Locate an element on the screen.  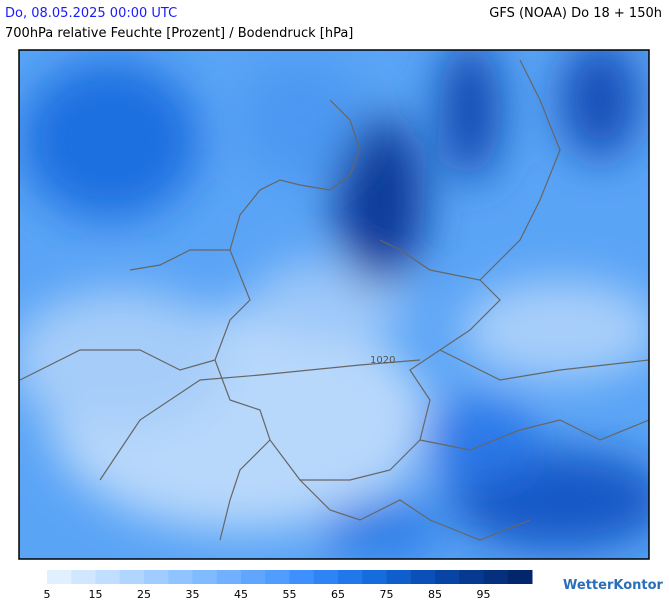
legend-tick-label: 5 is located at coordinates (47, 594).